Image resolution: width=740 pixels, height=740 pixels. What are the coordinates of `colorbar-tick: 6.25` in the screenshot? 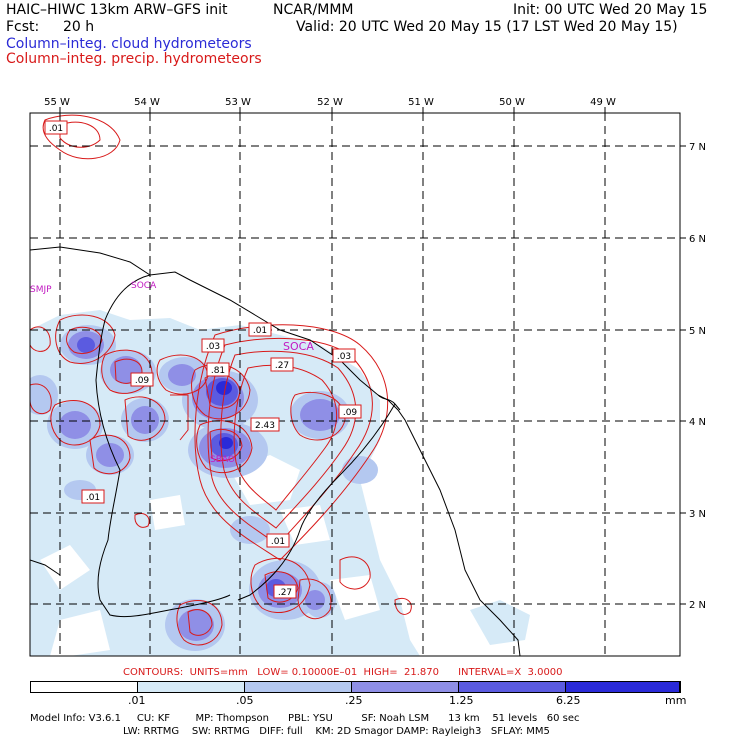 It's located at (568, 700).